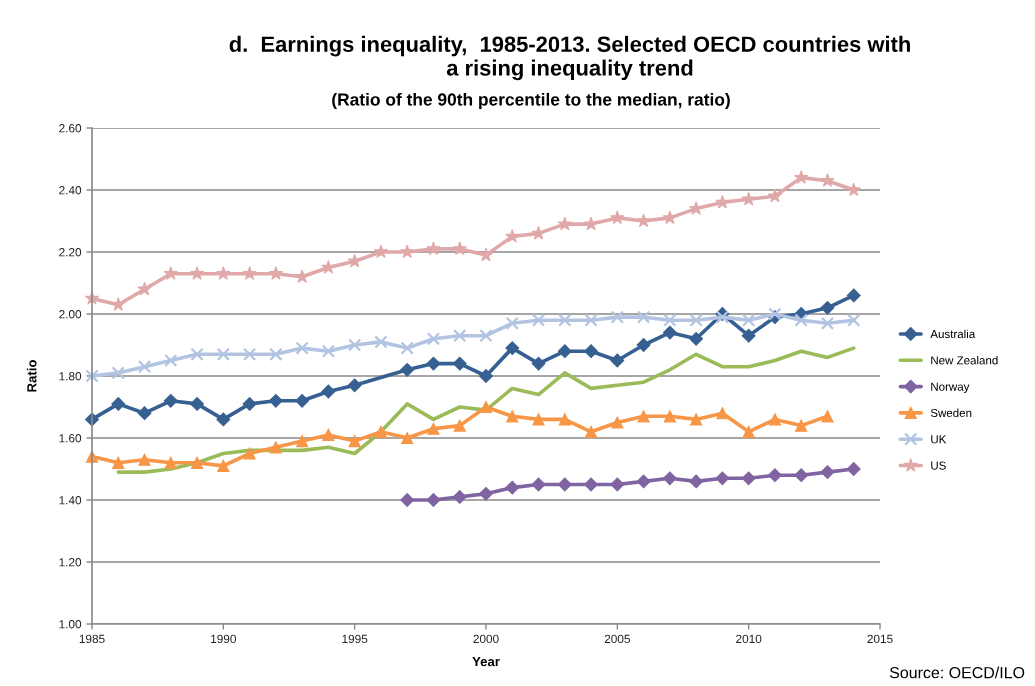 This screenshot has width=1035, height=686. What do you see at coordinates (569, 58) in the screenshot?
I see `chart-title: d. Earnings inequality, 1985-2013. Selected OECD countries with a rising inequality trend` at bounding box center [569, 58].